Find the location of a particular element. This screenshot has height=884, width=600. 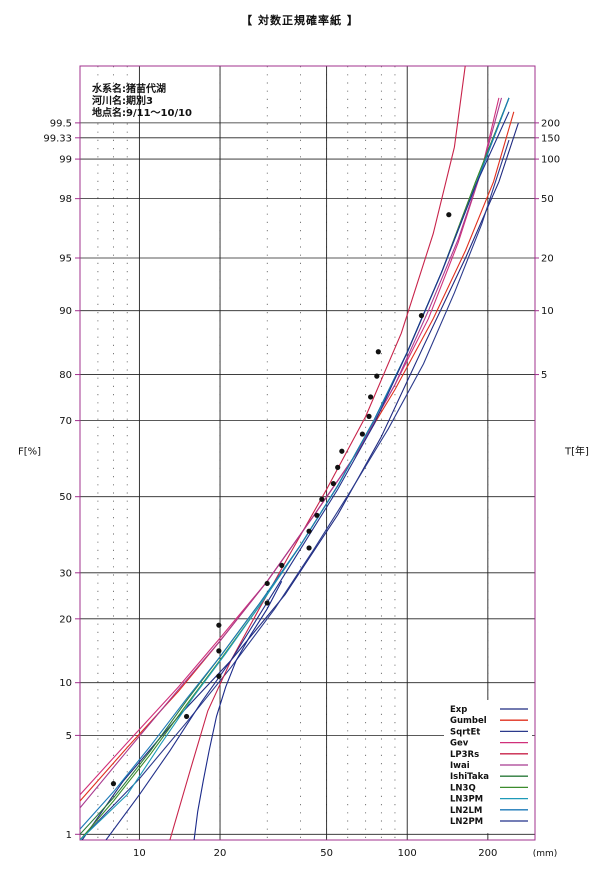

x-tick-label: 100 is located at coordinates (407, 853).